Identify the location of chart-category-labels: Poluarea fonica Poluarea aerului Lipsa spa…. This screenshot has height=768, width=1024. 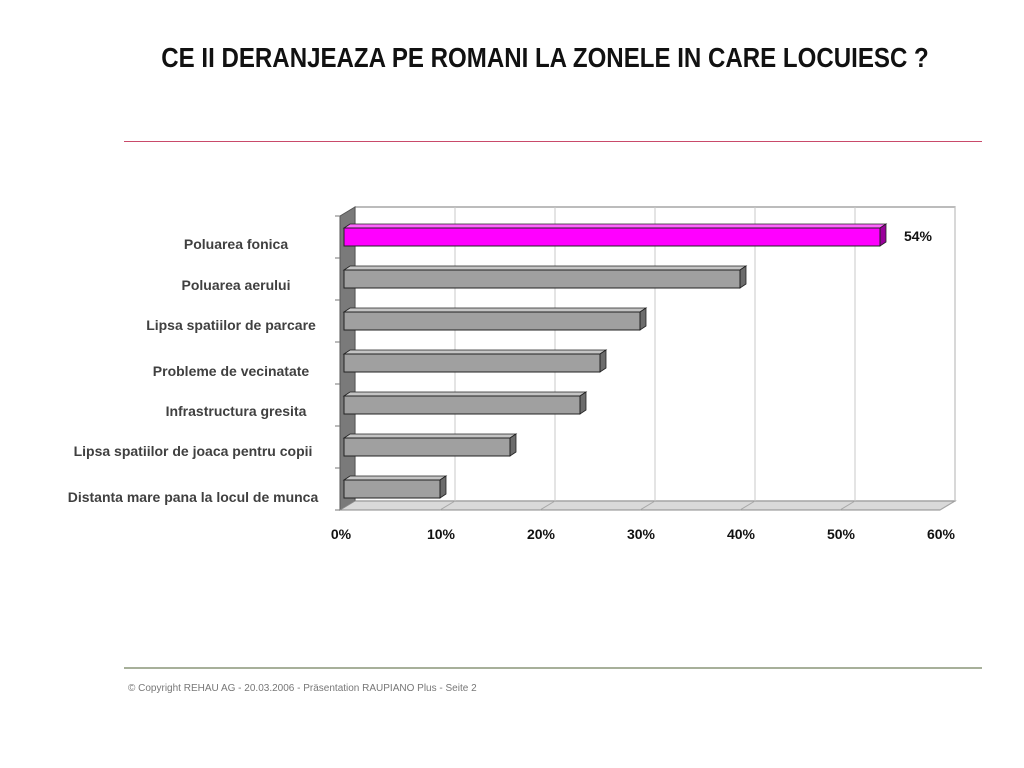
(193, 370).